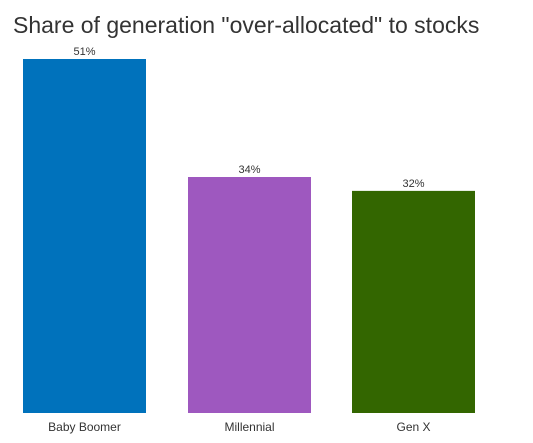 The height and width of the screenshot is (443, 533). I want to click on bar-millennial, so click(249, 295).